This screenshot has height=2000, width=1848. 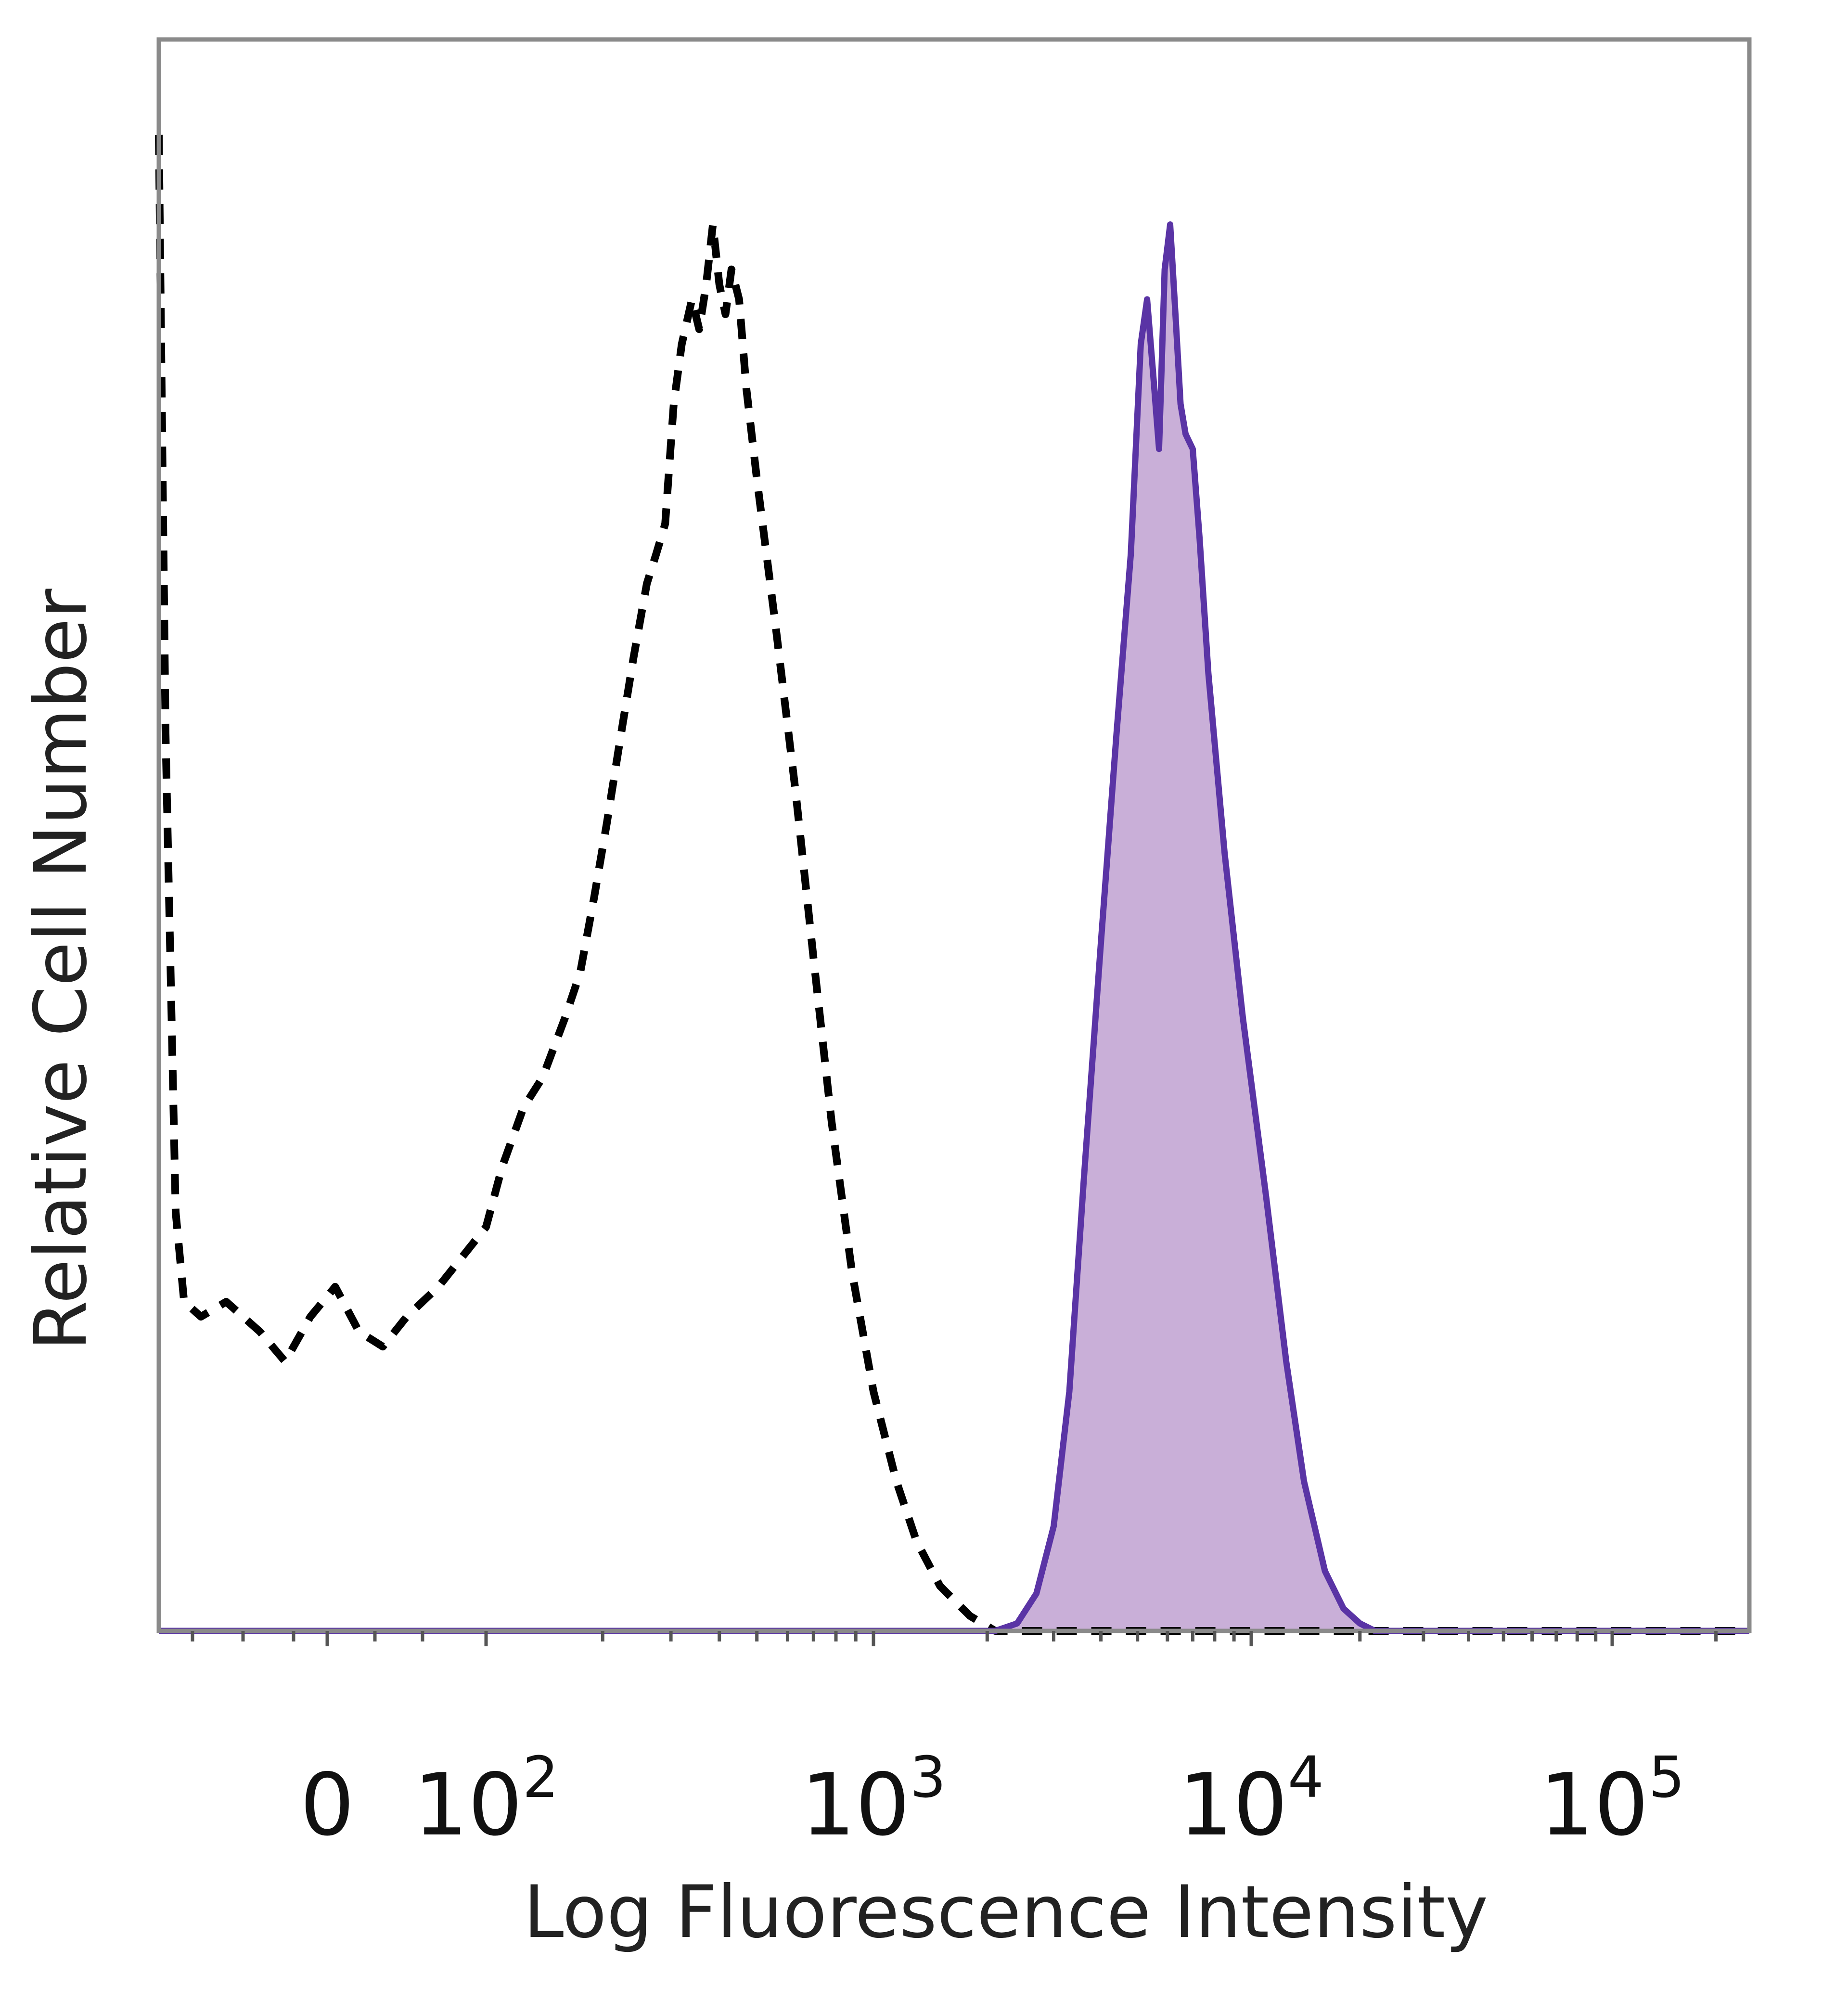 I want to click on x-tick-label: 10⁴, so click(x=1251, y=1799).